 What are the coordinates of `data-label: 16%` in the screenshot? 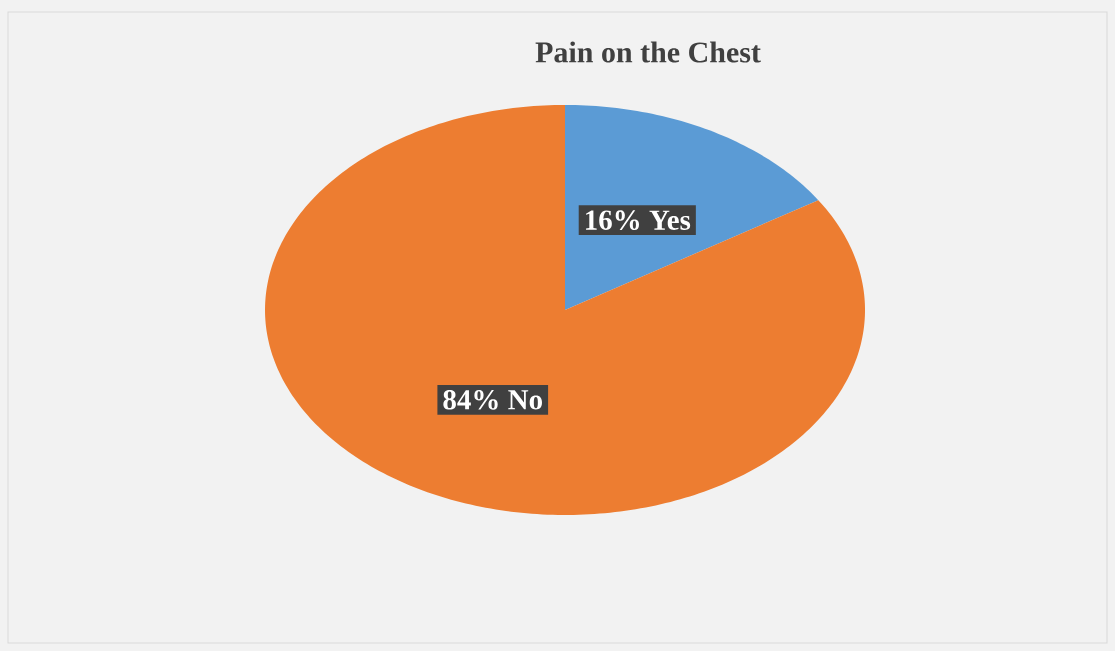 It's located at (612, 220).